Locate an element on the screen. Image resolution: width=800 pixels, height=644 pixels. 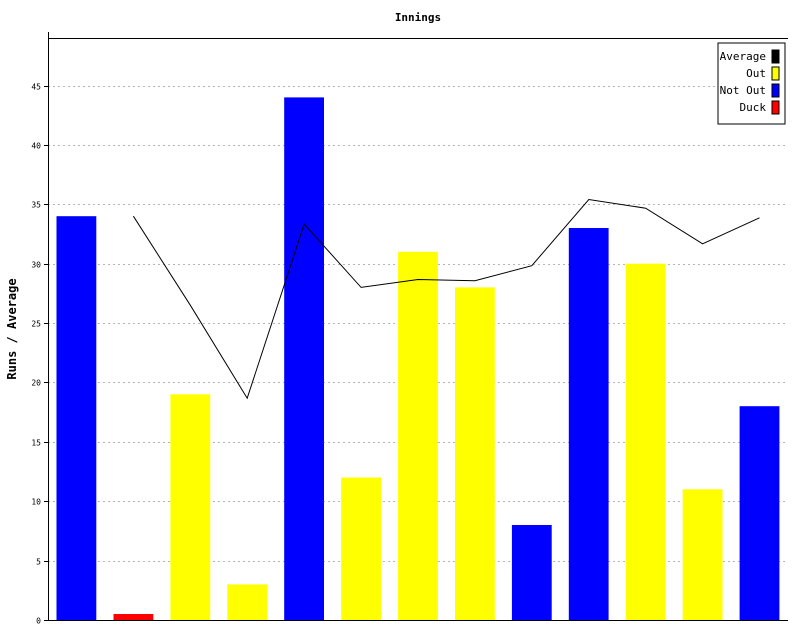
y-axis-title: Runs / Average is located at coordinates (12, 328).